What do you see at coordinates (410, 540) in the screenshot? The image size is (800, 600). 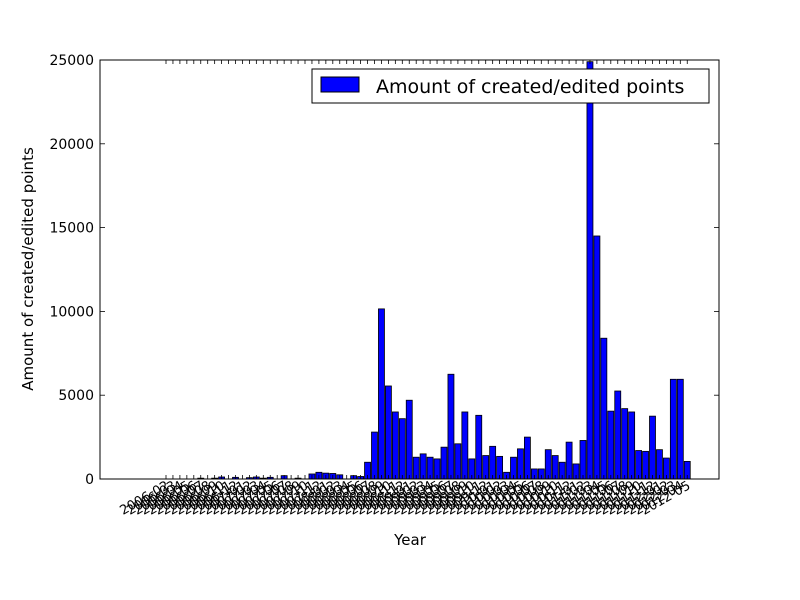 I see `x-axis-label: Year` at bounding box center [410, 540].